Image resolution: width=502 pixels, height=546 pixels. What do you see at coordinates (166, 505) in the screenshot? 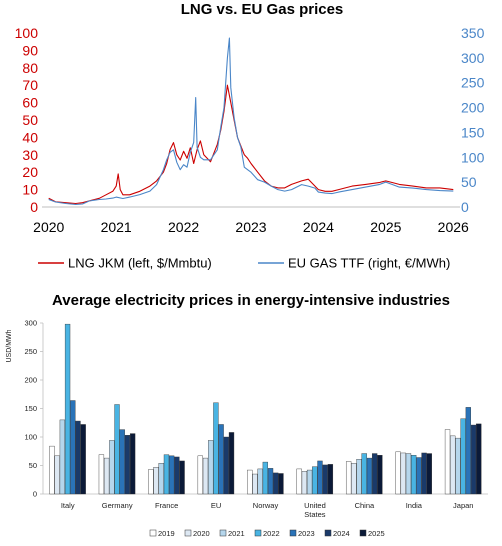
I see `category-label: France` at bounding box center [166, 505].